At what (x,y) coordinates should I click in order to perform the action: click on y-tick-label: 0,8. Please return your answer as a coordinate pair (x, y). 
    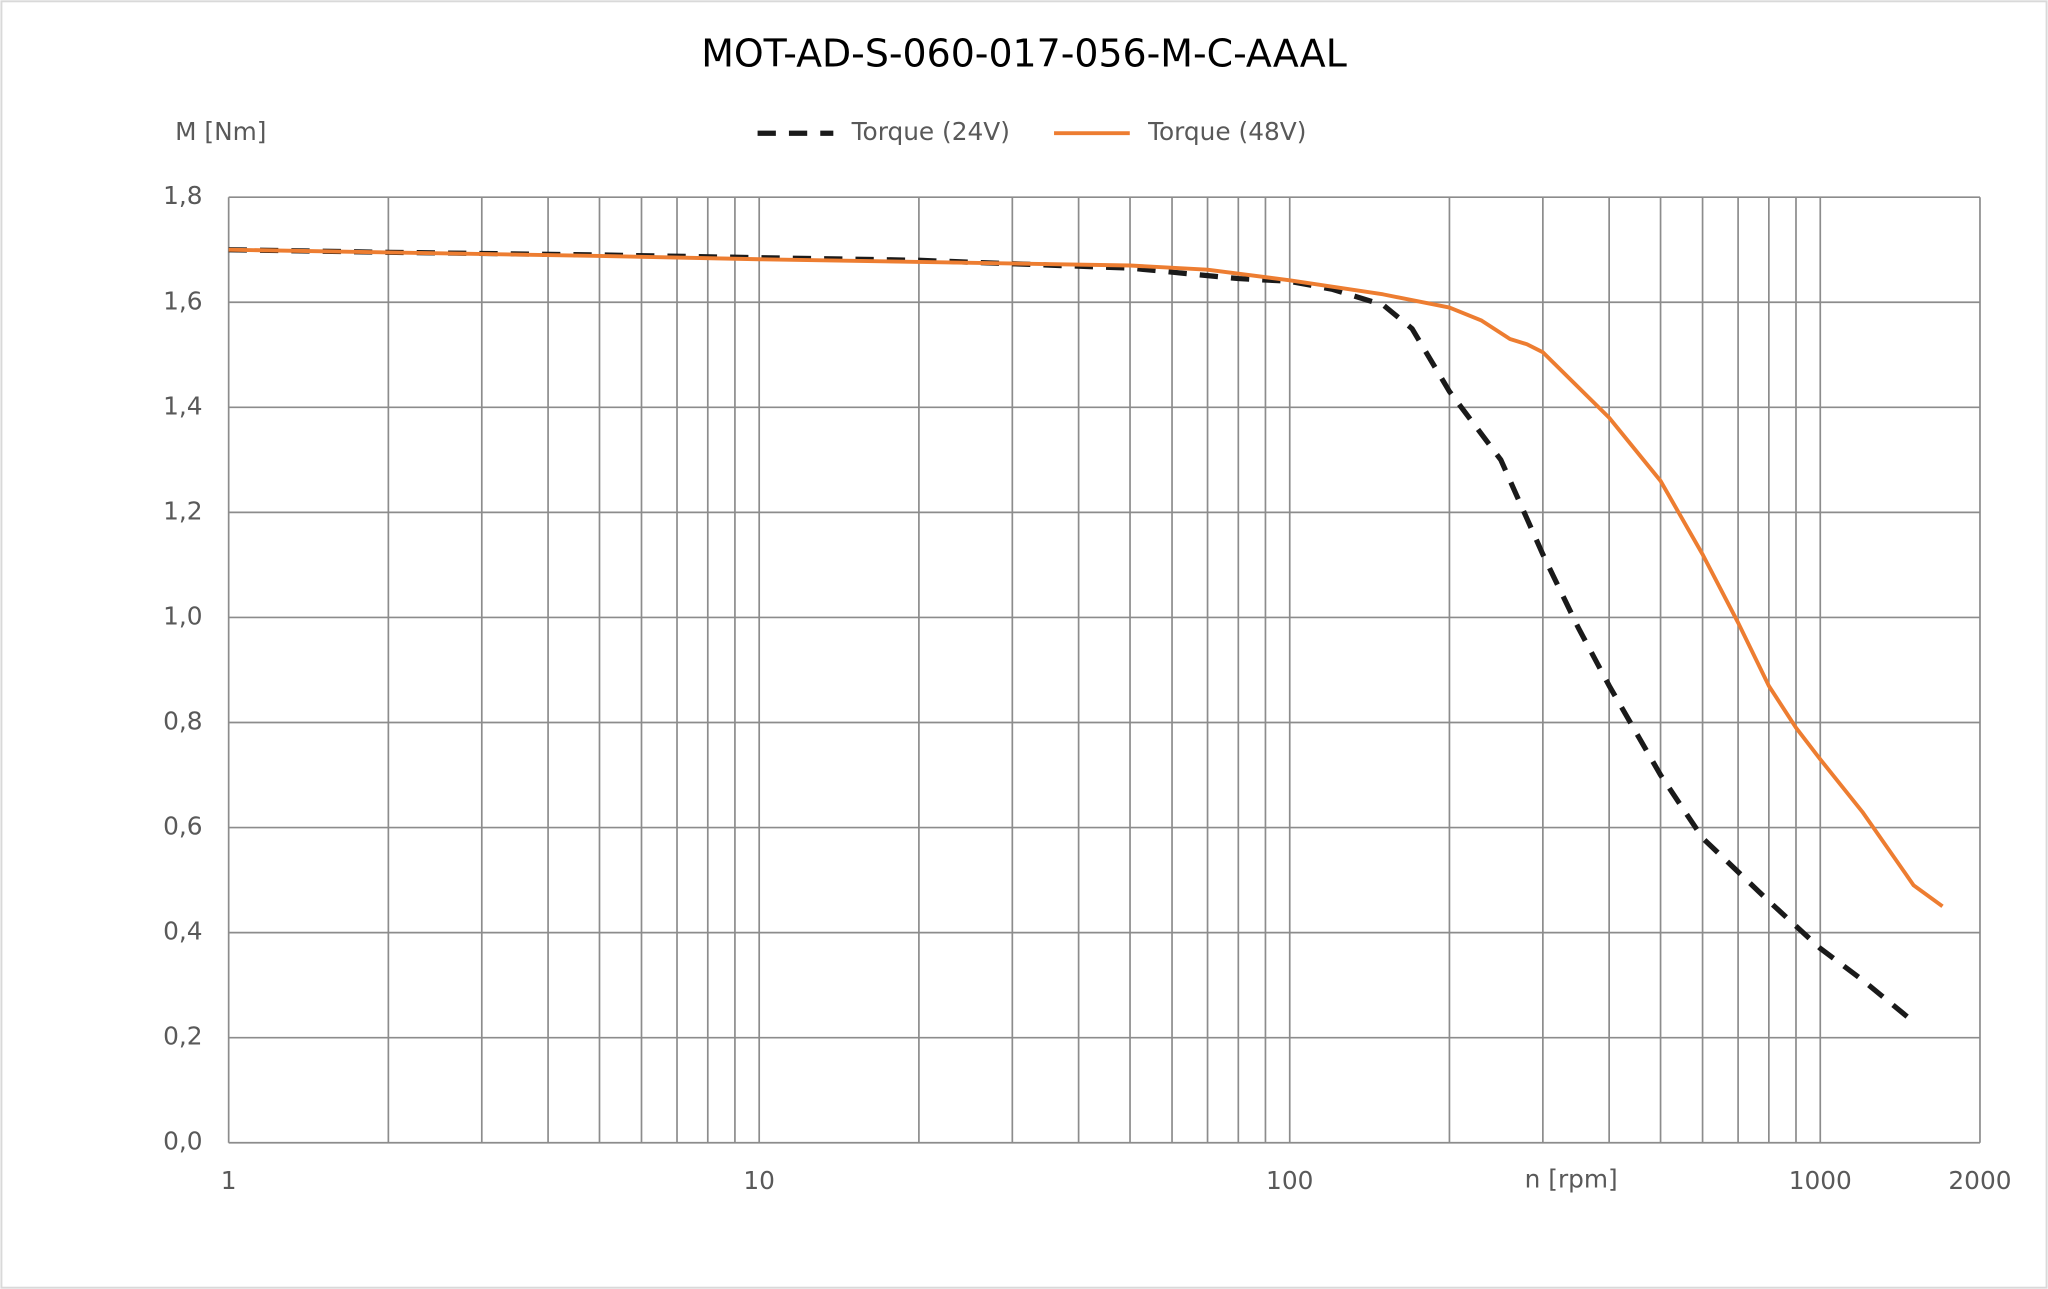
    Looking at the image, I should click on (182, 720).